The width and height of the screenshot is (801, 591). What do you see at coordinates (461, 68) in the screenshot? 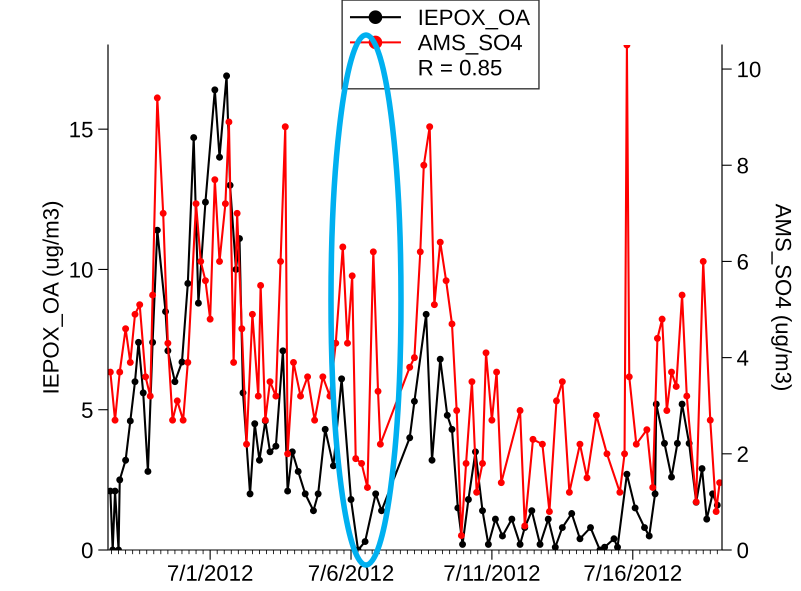
I see `annotation: R = 0.85` at bounding box center [461, 68].